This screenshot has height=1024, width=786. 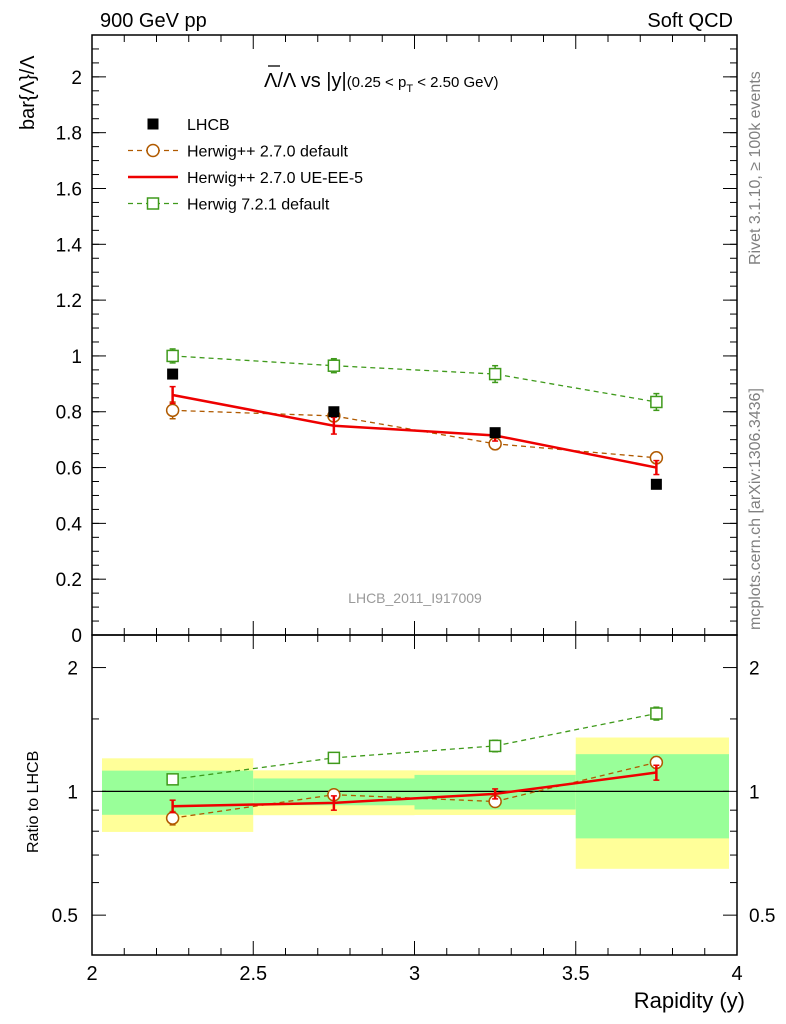 I want to click on legend-marker-lhcb, so click(x=153, y=124).